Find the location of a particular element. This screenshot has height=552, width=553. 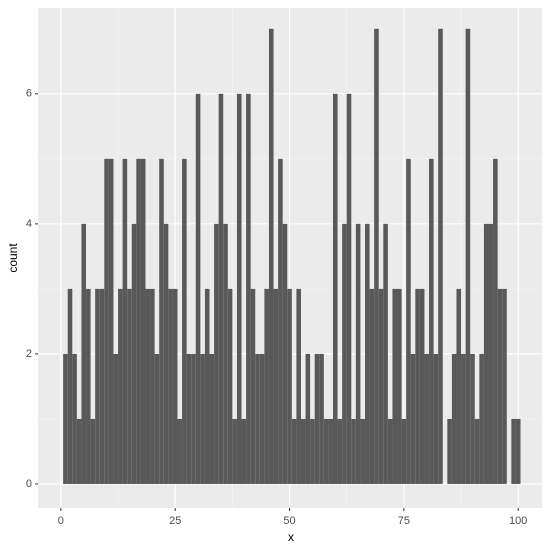

x-tick-label: 50 is located at coordinates (289, 521).